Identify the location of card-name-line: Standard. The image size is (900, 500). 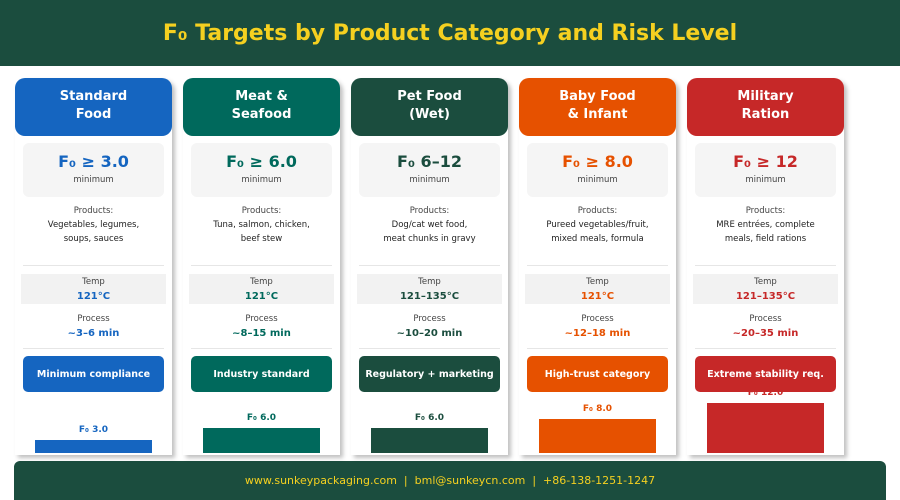
(93, 96).